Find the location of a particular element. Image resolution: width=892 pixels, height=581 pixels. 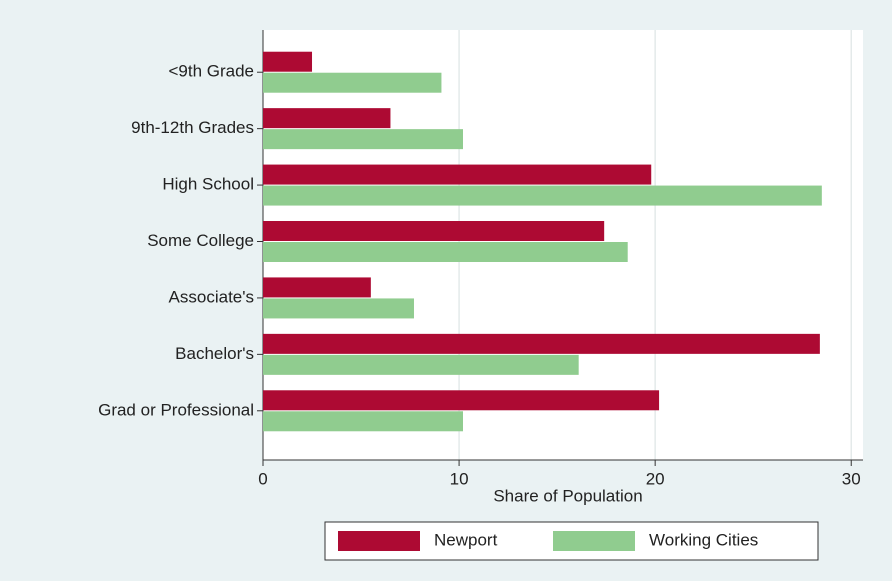

legend-label: Newport is located at coordinates (466, 539).